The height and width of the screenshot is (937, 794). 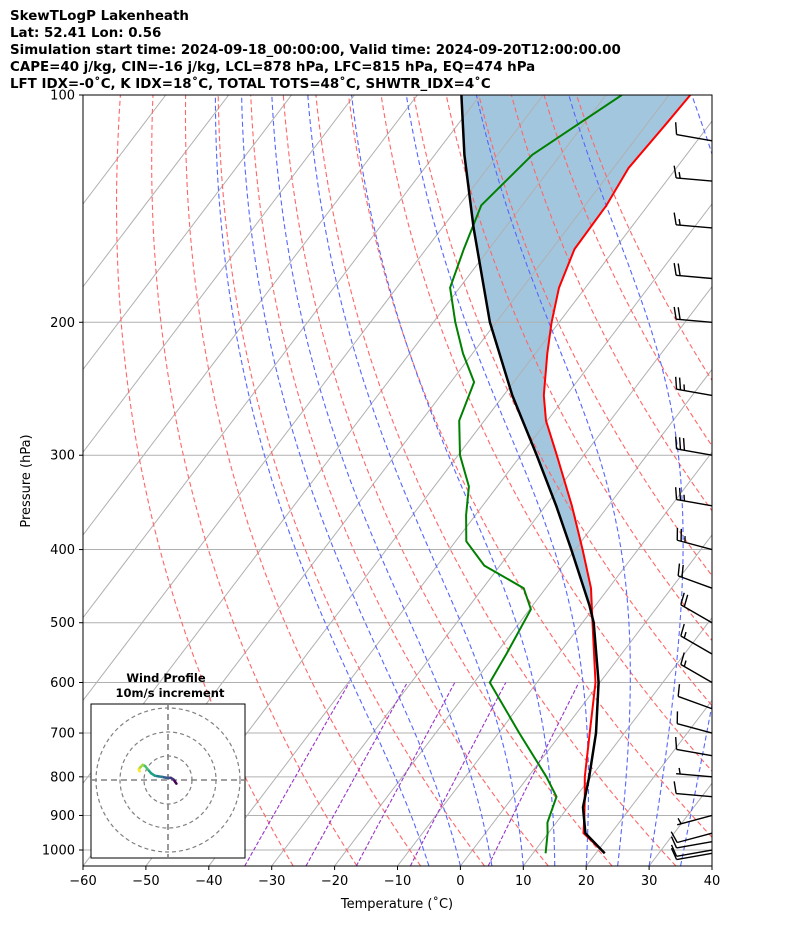 I want to click on x-tick-label: −50, so click(x=145, y=881).